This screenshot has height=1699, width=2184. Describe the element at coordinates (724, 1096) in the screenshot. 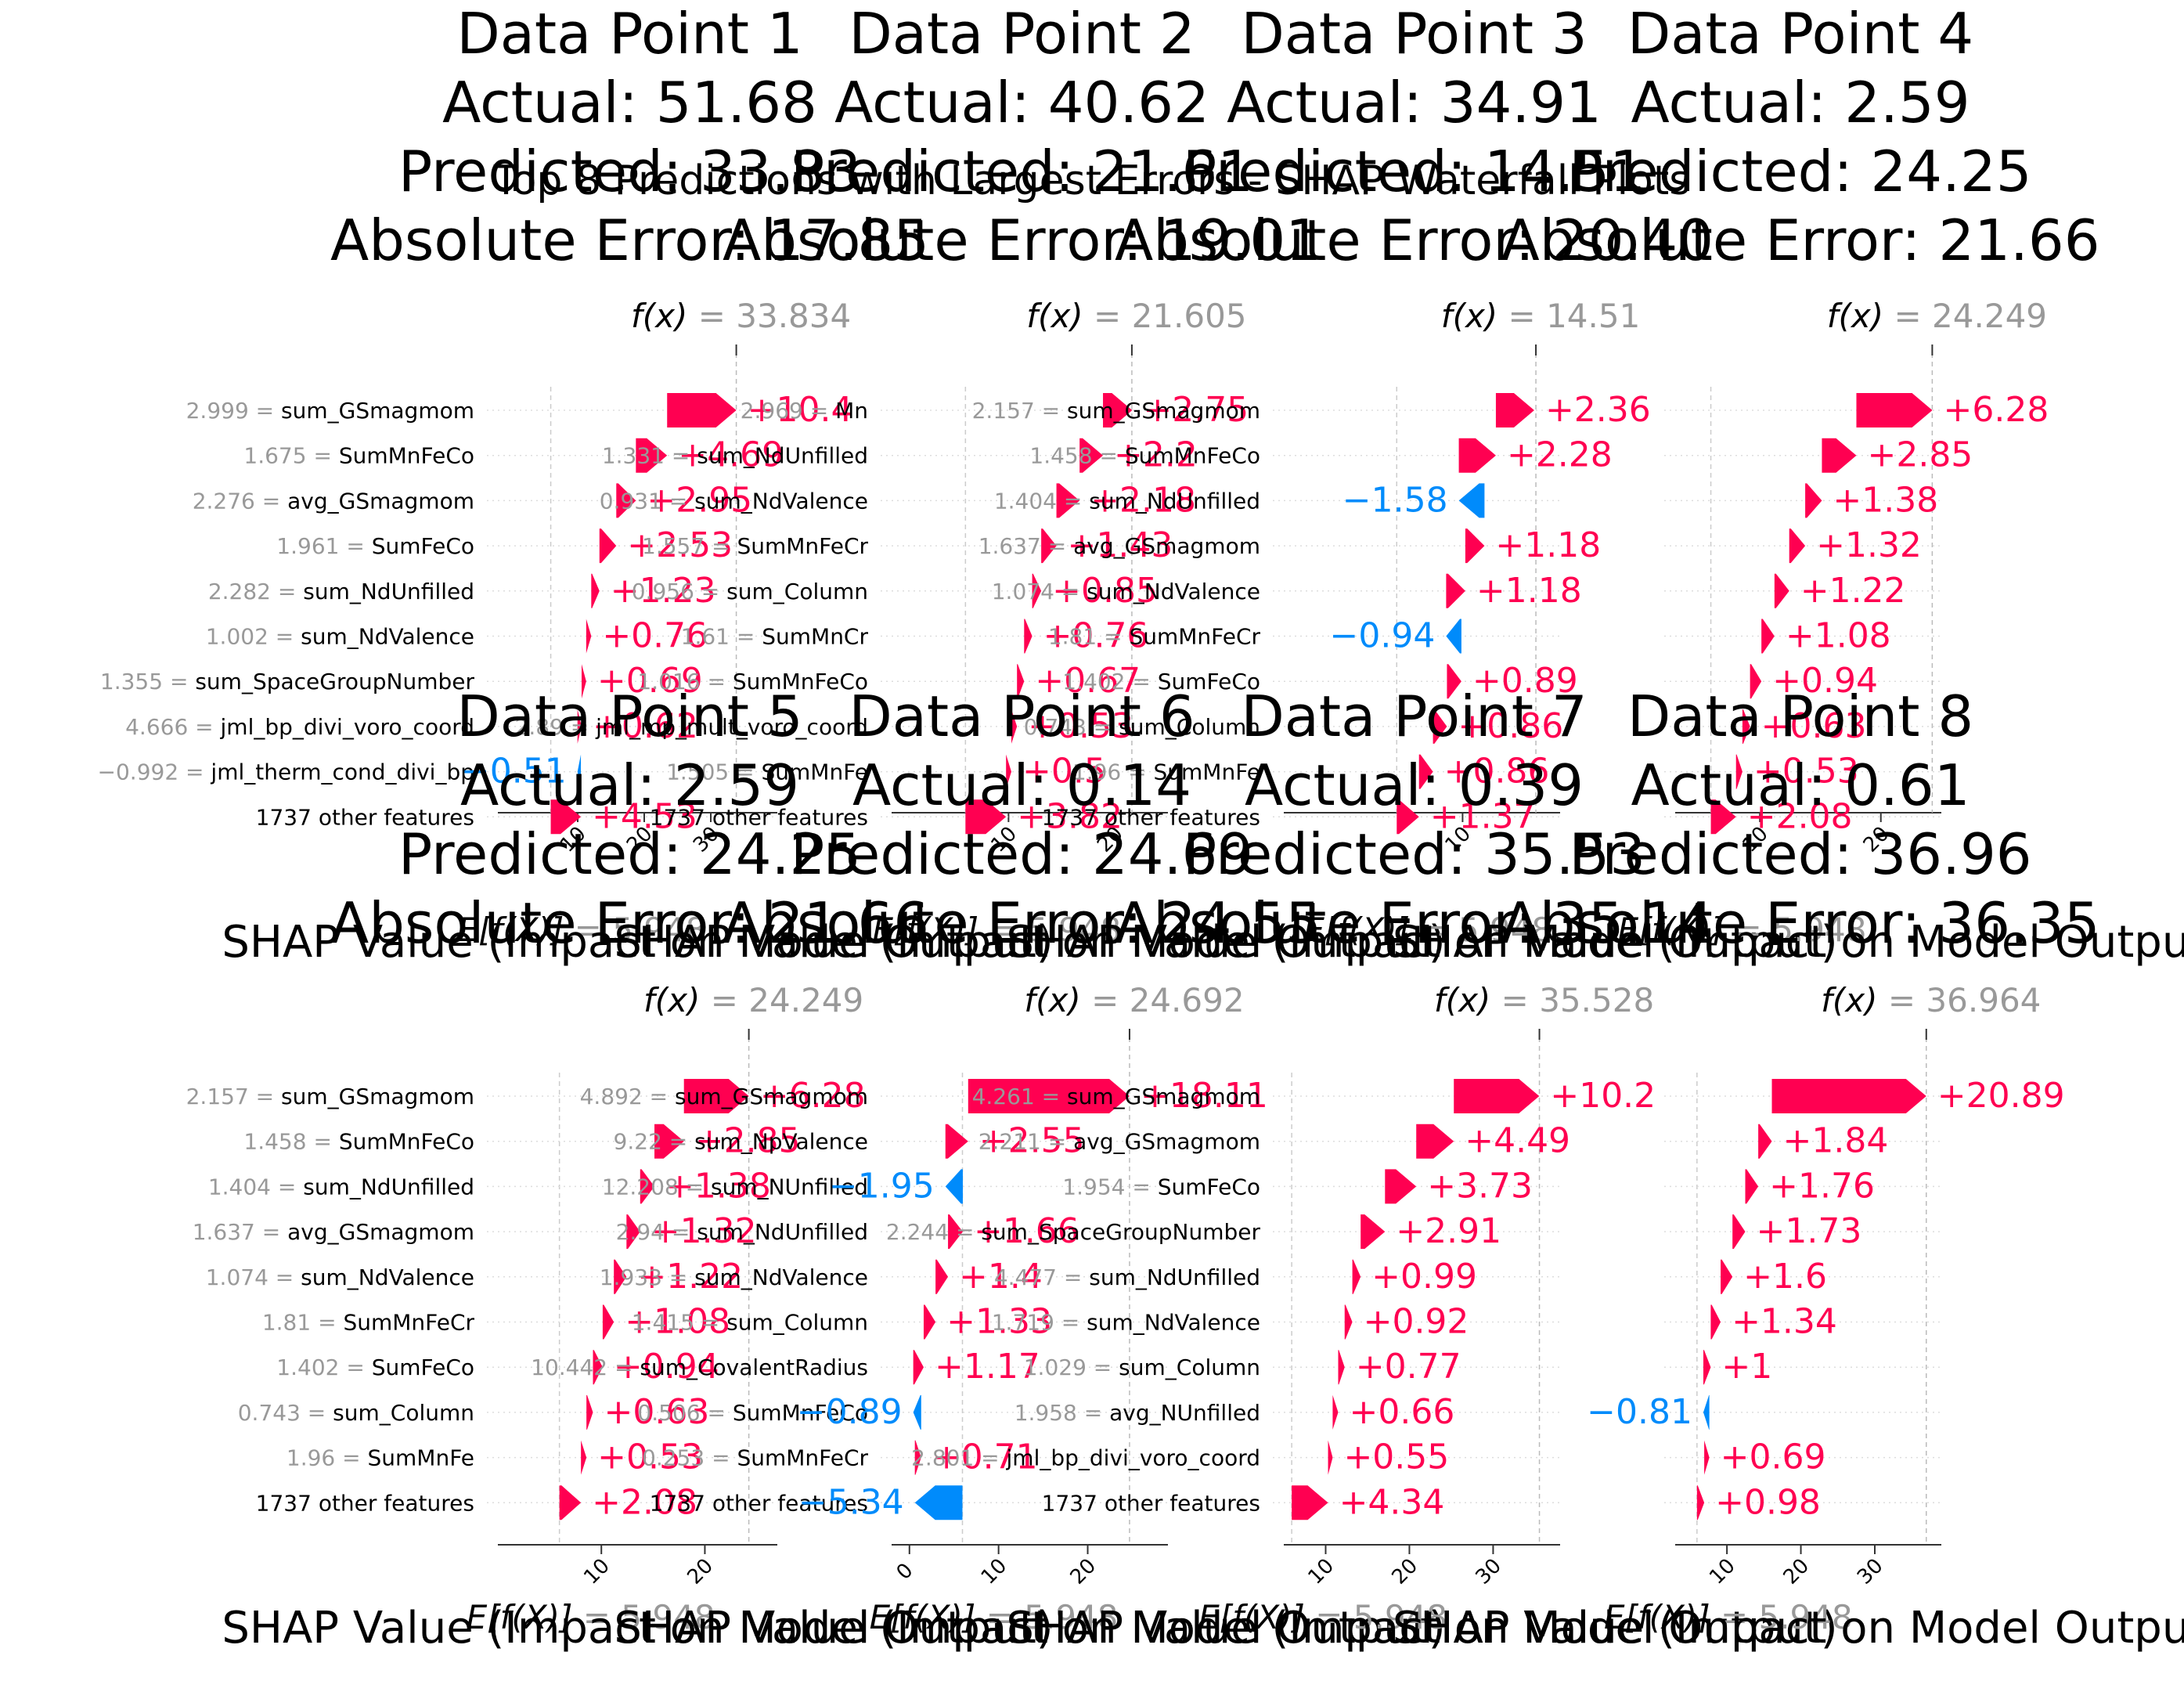

I see `feature-label: 4.892 = sum_GSmagmom` at that location.